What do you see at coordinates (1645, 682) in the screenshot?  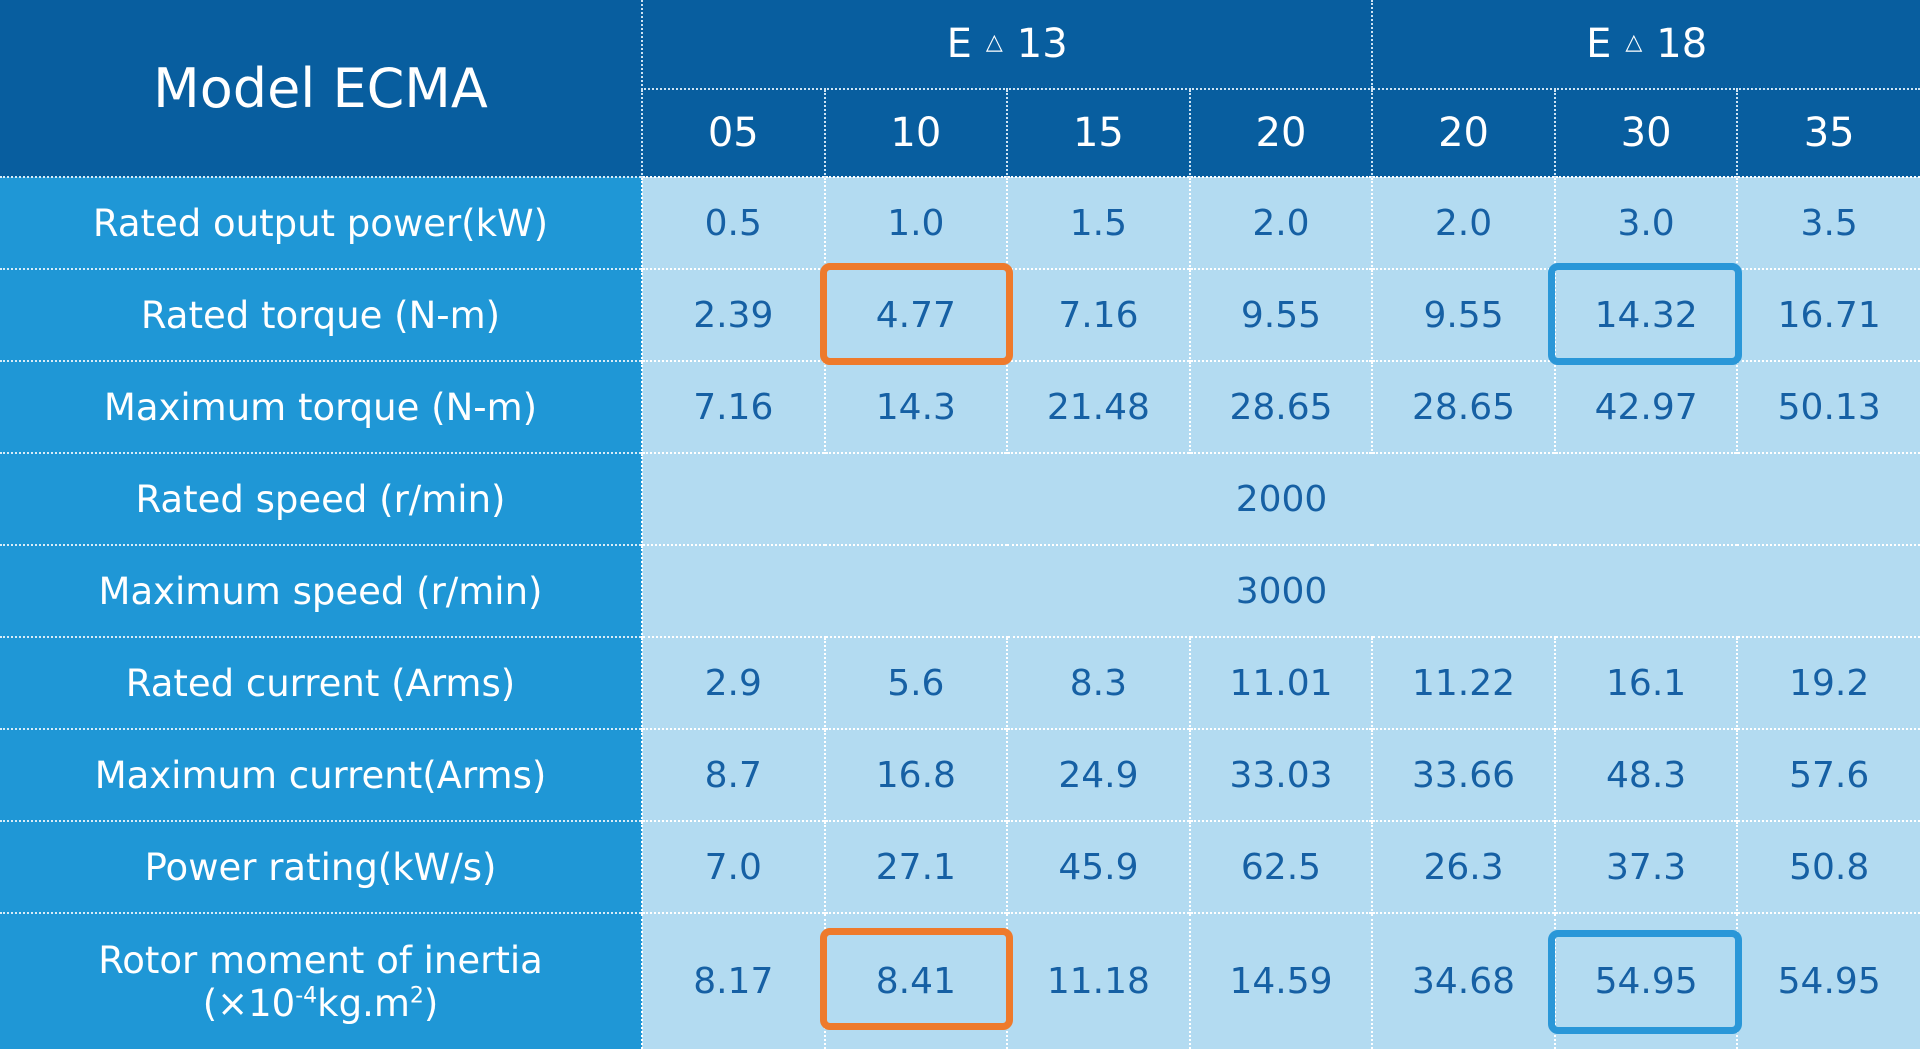 I see `value-cell: 16.1` at bounding box center [1645, 682].